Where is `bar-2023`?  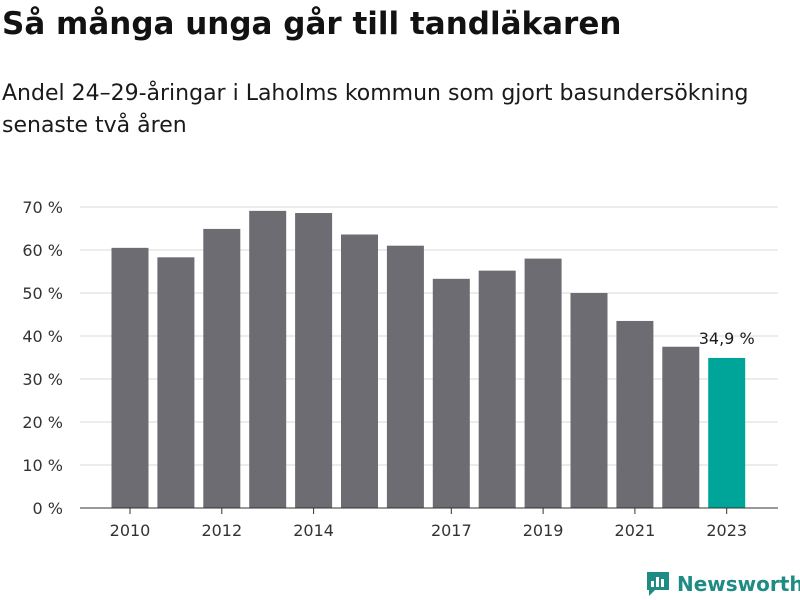
bar-2023 is located at coordinates (727, 432).